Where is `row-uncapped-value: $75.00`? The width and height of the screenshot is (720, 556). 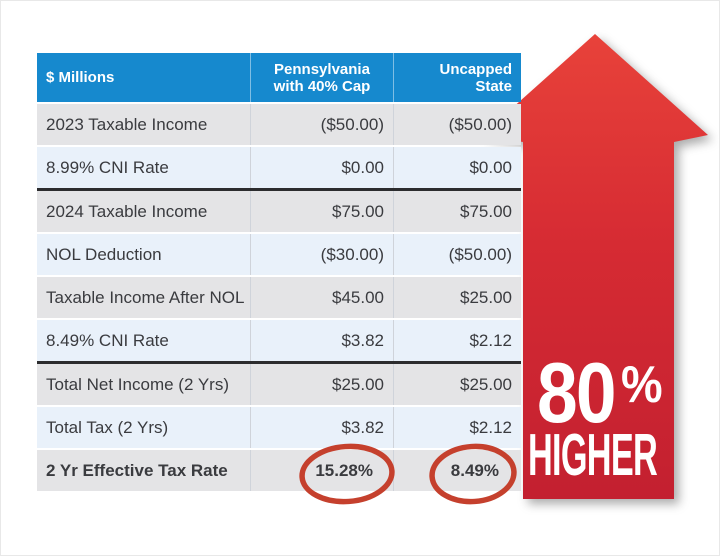
row-uncapped-value: $75.00 is located at coordinates (457, 211).